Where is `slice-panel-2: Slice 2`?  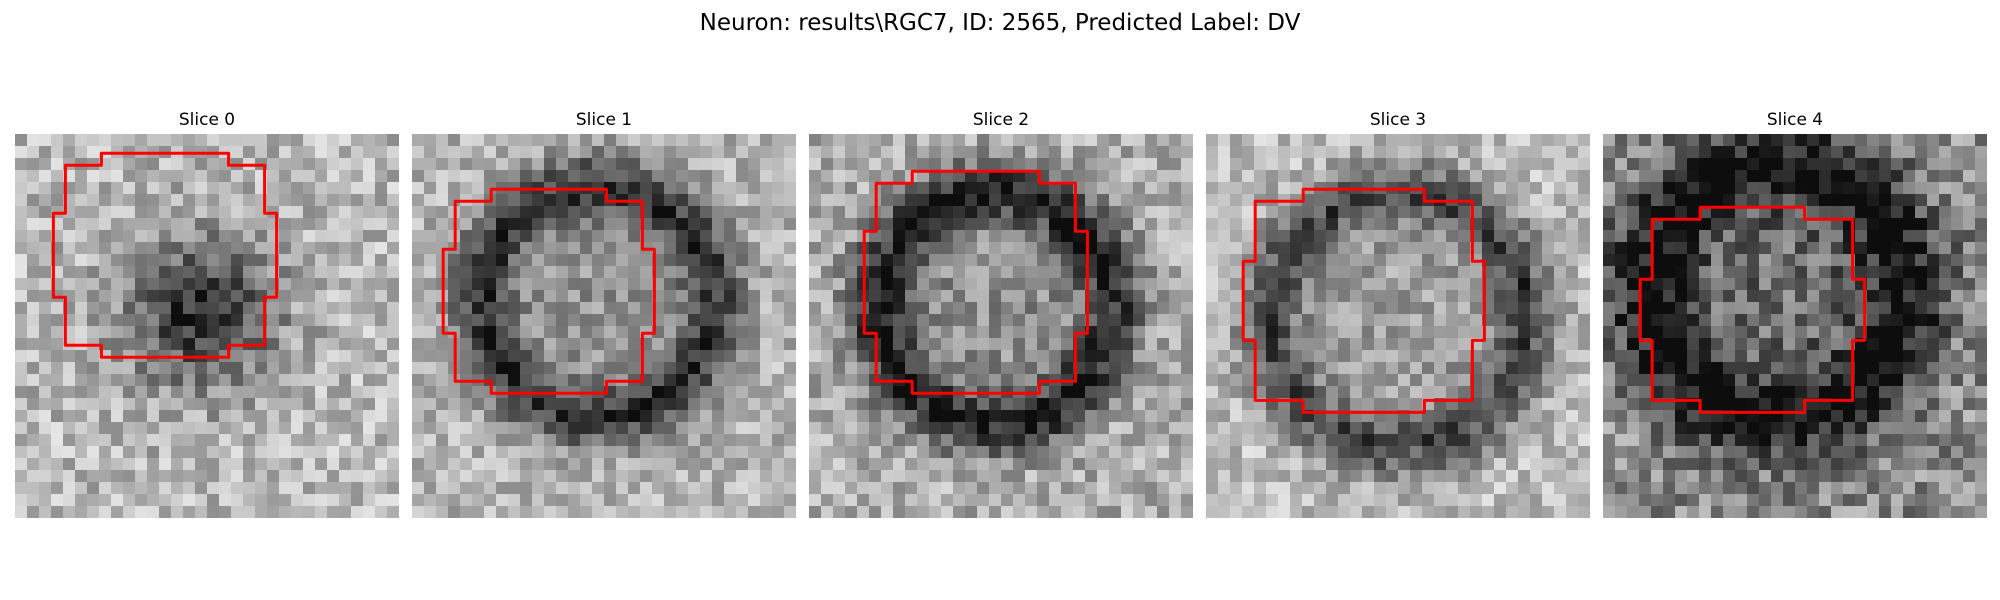 slice-panel-2: Slice 2 is located at coordinates (1001, 313).